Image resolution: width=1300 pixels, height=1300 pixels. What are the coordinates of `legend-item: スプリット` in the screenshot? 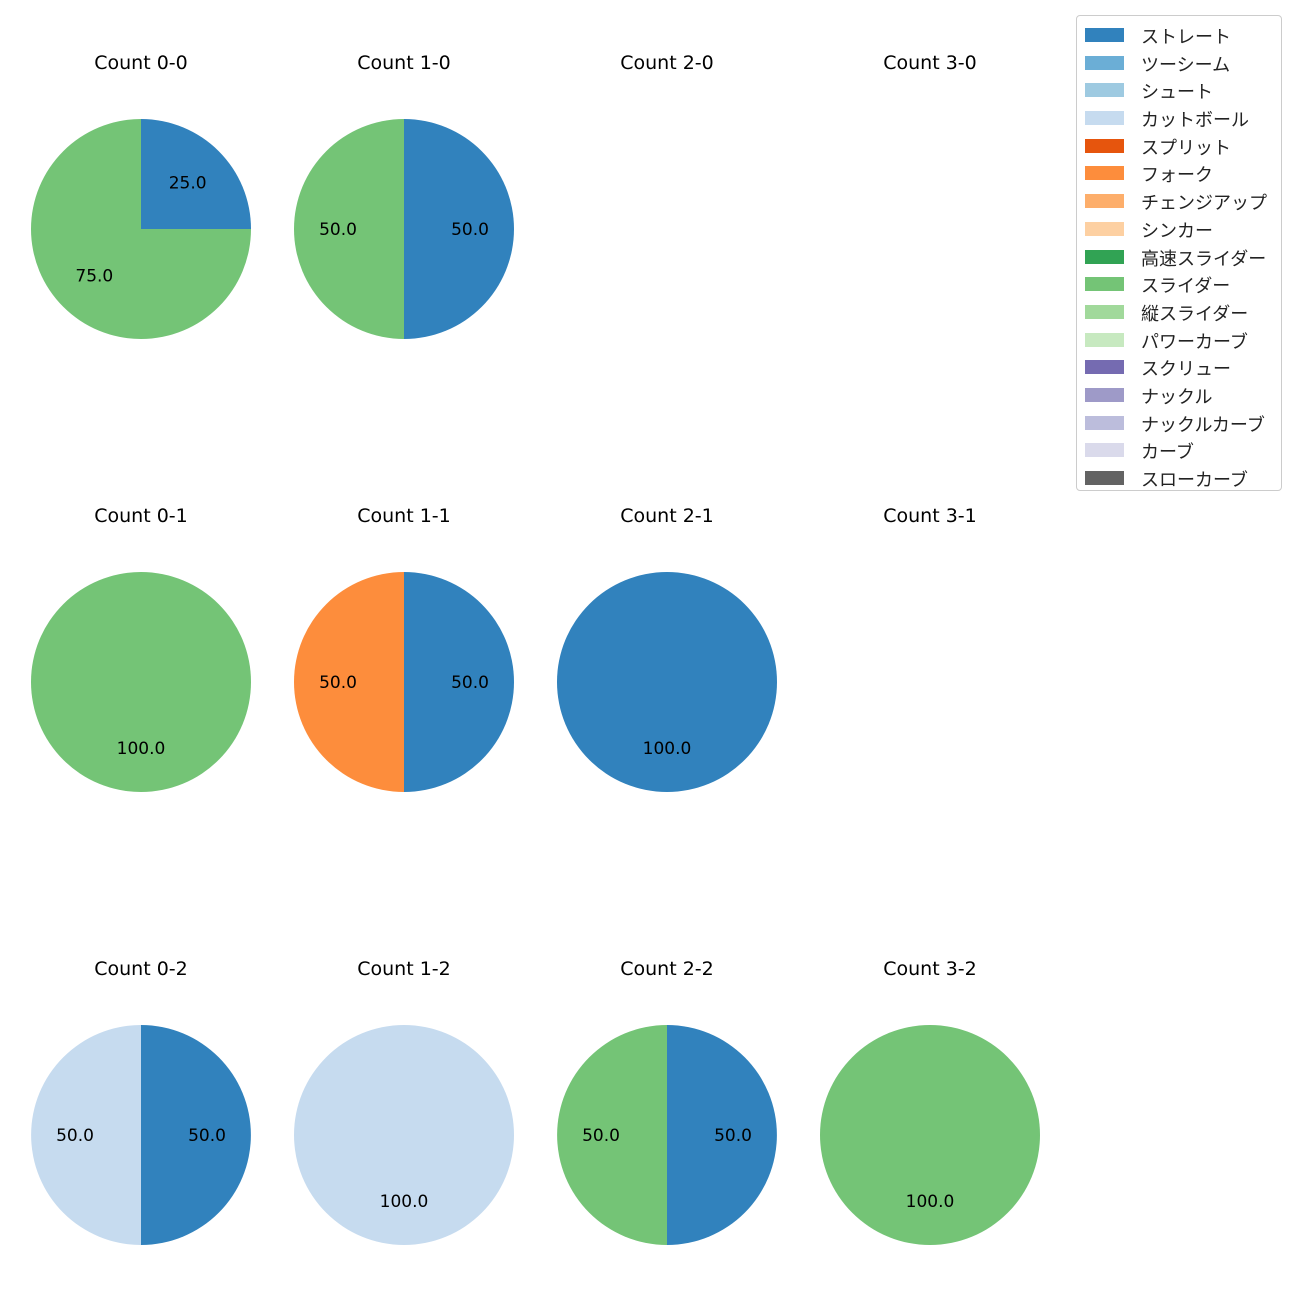 It's located at (1183, 146).